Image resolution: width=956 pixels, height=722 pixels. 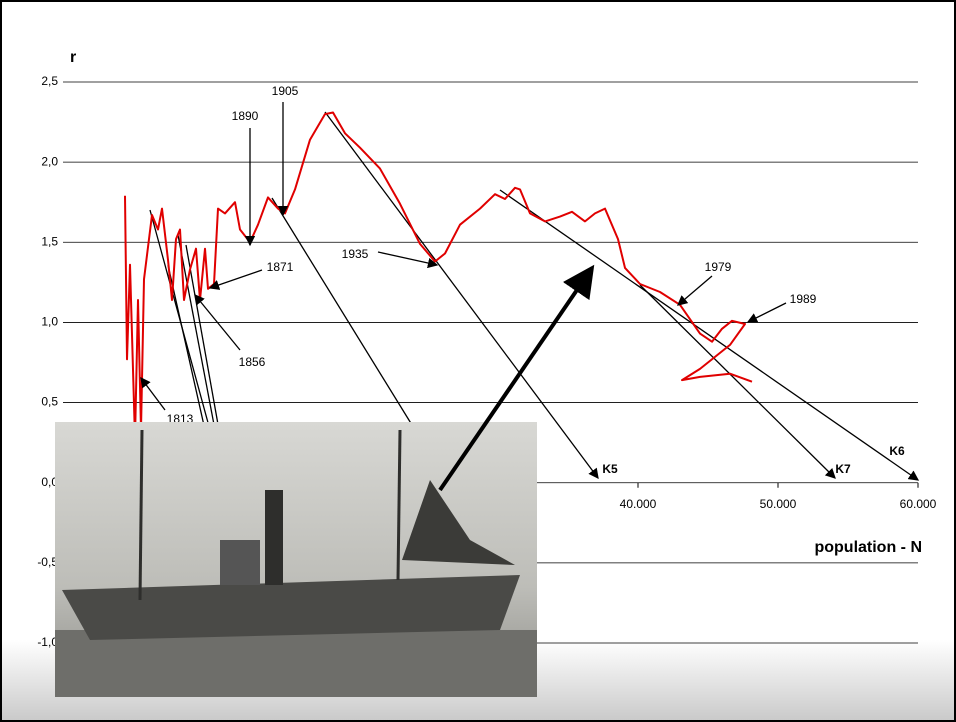 I want to click on annotation: 1856, so click(x=252, y=362).